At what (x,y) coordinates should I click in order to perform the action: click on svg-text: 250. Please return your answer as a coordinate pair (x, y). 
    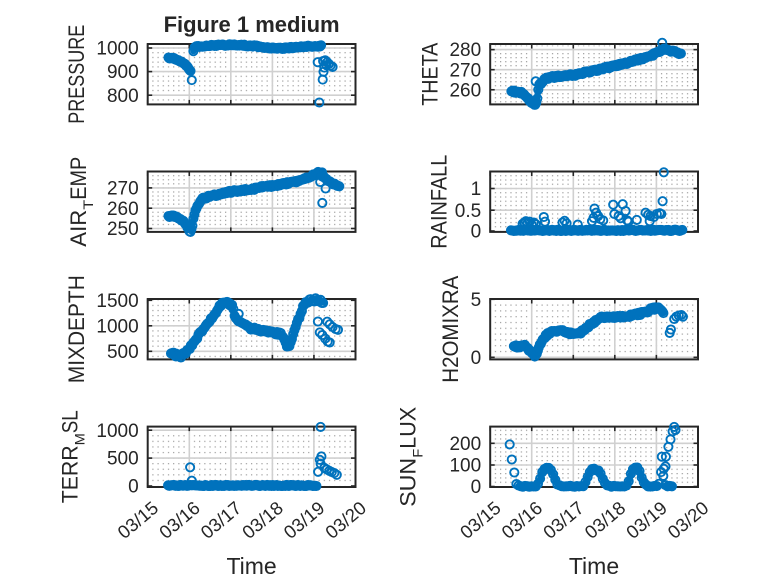
    Looking at the image, I should click on (123, 229).